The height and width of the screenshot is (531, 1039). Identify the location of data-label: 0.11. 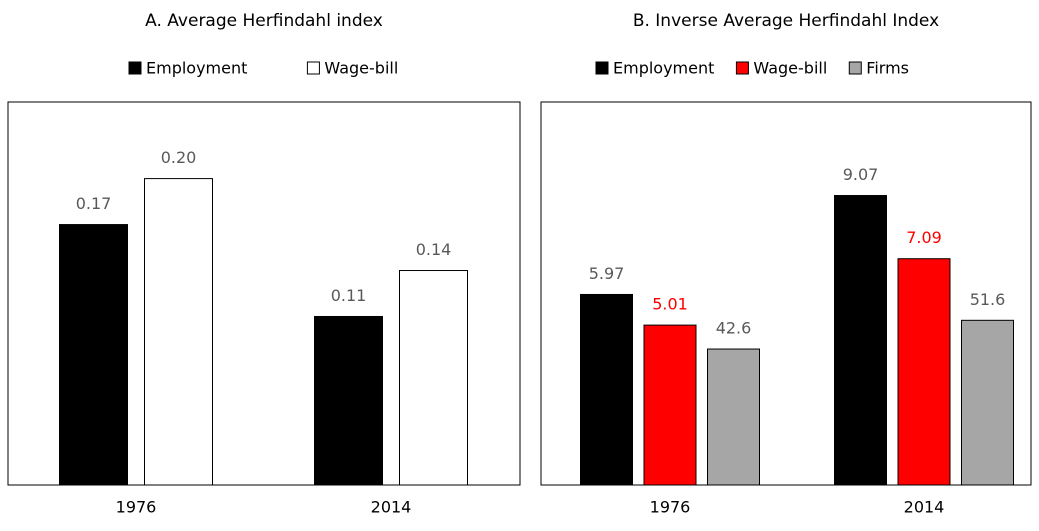
(349, 295).